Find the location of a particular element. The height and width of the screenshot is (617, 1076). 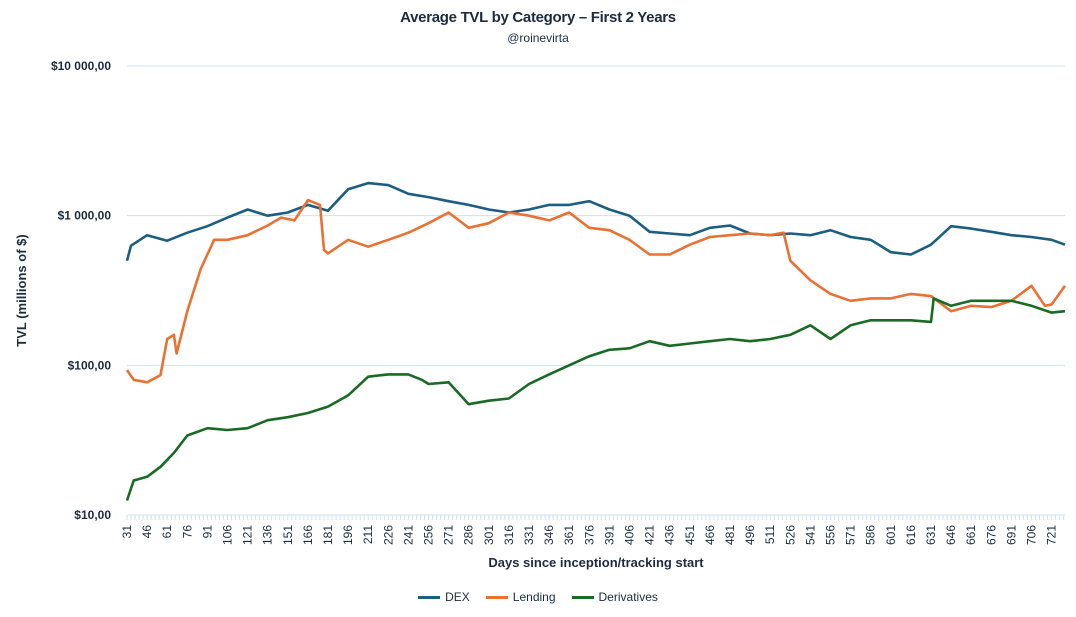

x-tick-label: 226 is located at coordinates (388, 535).